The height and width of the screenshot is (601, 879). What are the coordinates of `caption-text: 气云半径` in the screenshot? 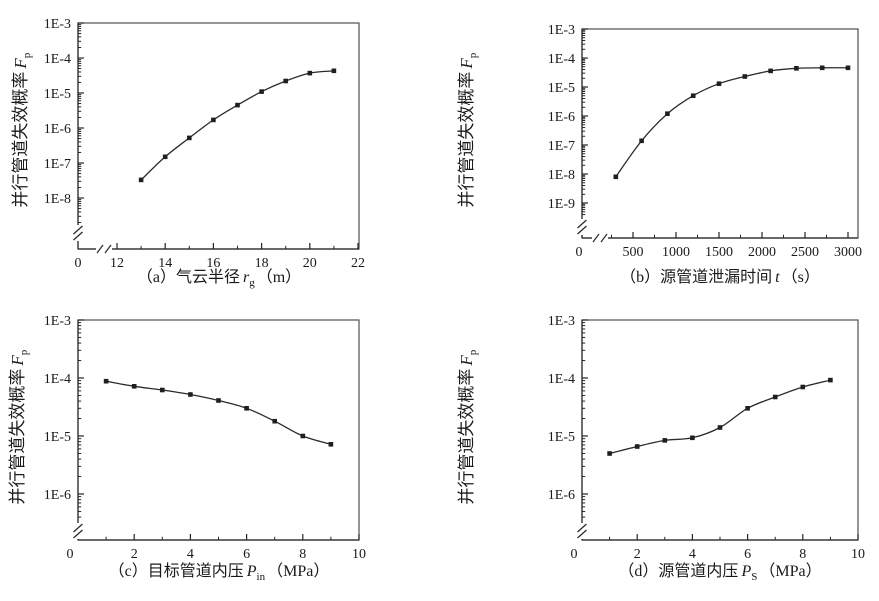 It's located at (207, 277).